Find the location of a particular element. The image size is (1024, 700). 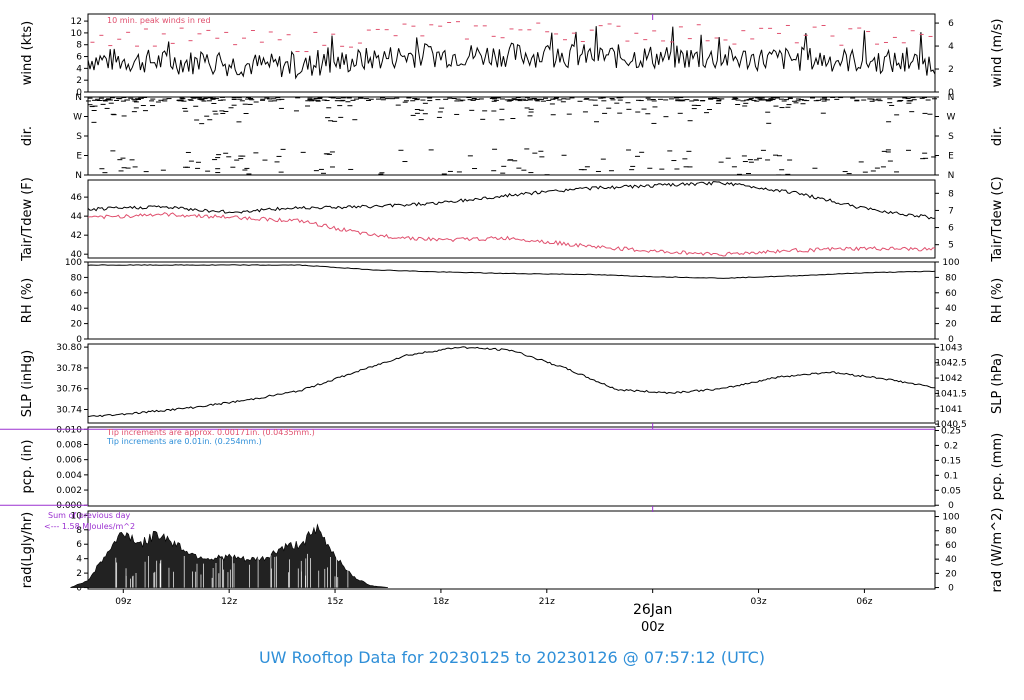

temp-ytick-label-right: 8 is located at coordinates (951, 194).